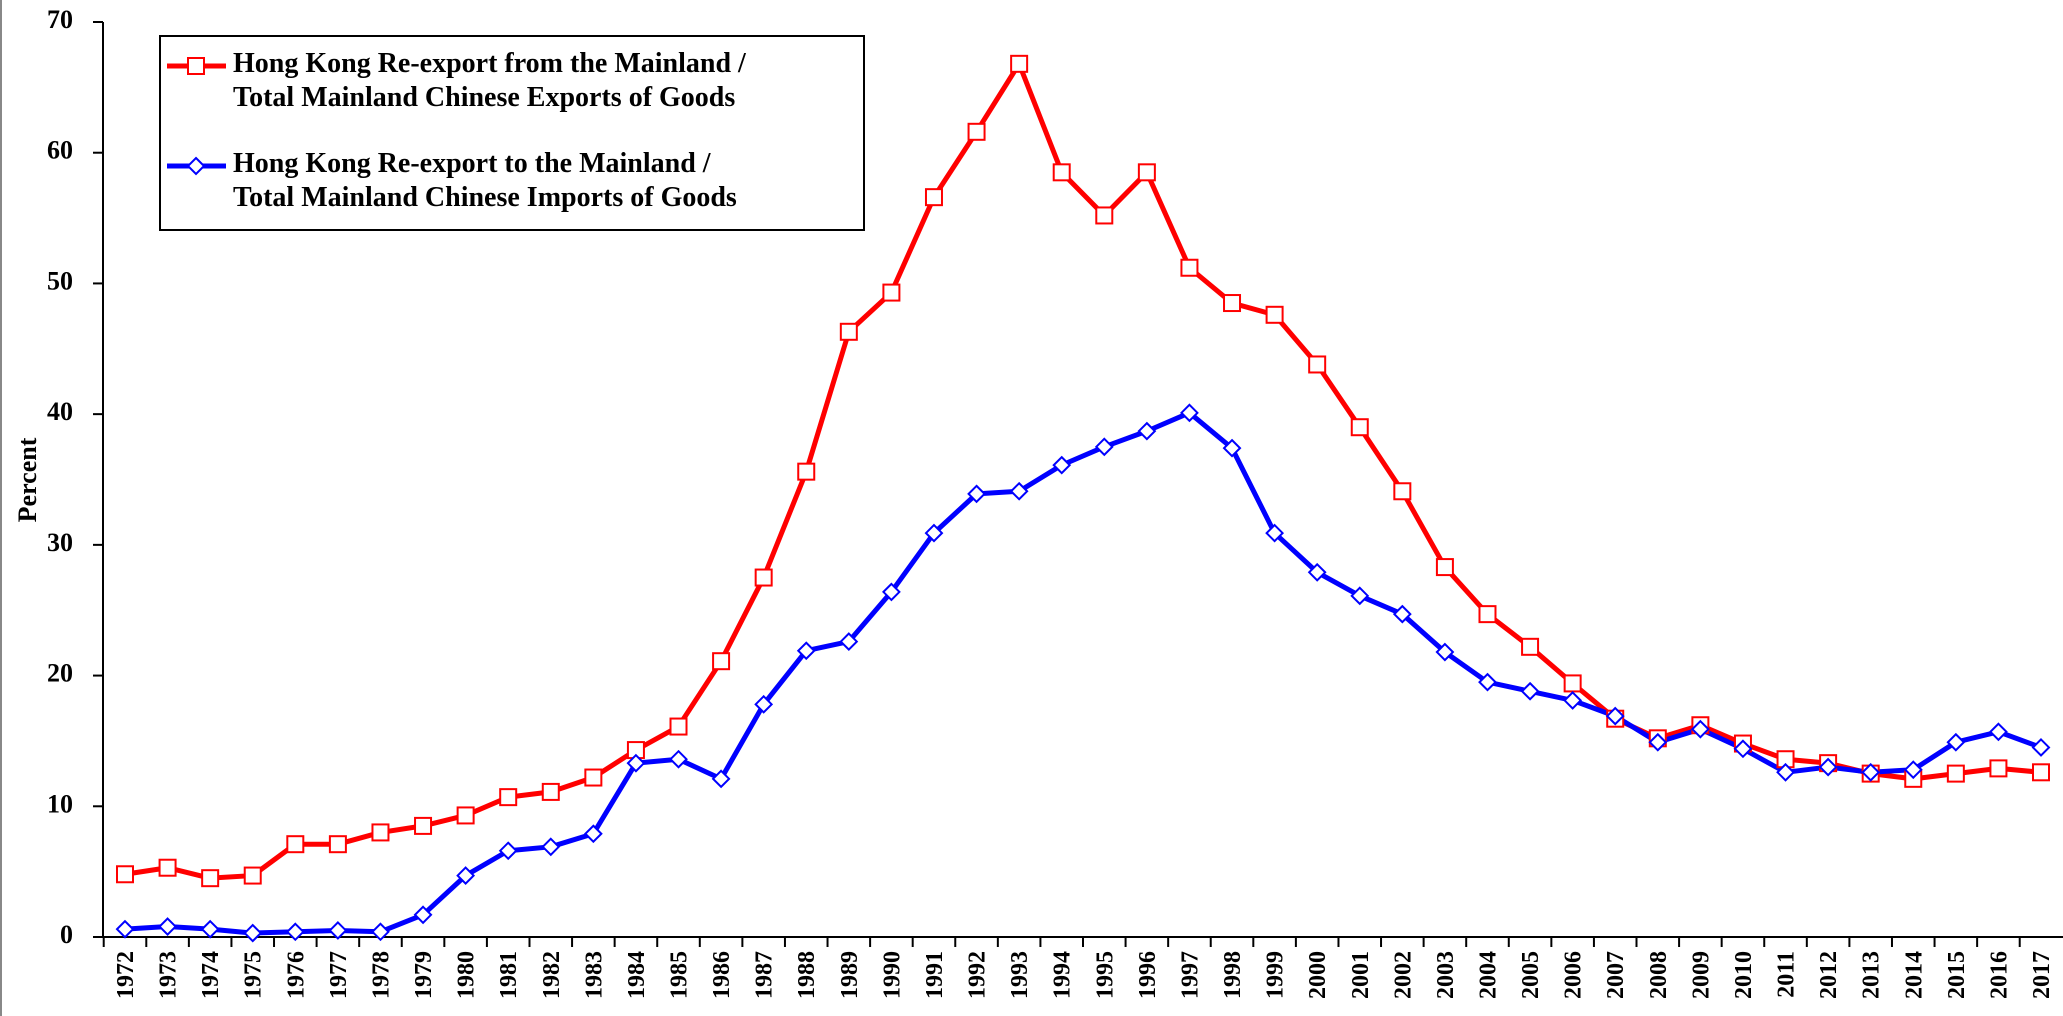 This screenshot has width=2063, height=1016. Describe the element at coordinates (1744, 975) in the screenshot. I see `x-tick-label: 2010` at that location.